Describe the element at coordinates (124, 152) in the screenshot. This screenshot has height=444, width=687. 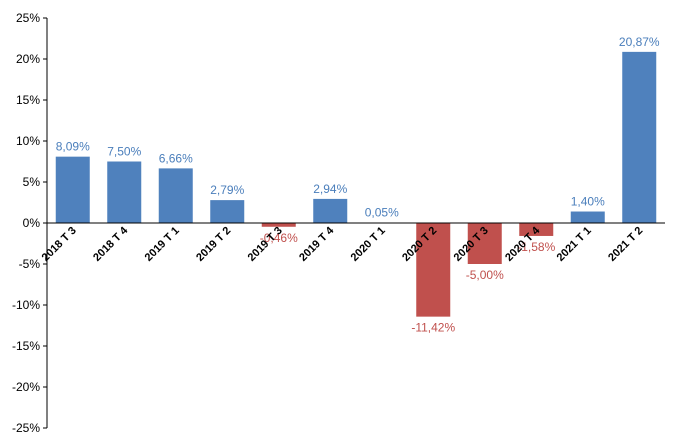
I see `data-label: 7,50%` at that location.